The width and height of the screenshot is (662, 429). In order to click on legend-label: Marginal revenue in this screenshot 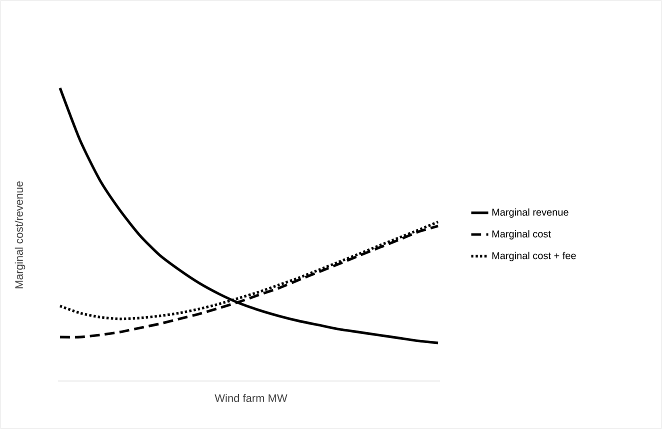, I will do `click(530, 213)`.